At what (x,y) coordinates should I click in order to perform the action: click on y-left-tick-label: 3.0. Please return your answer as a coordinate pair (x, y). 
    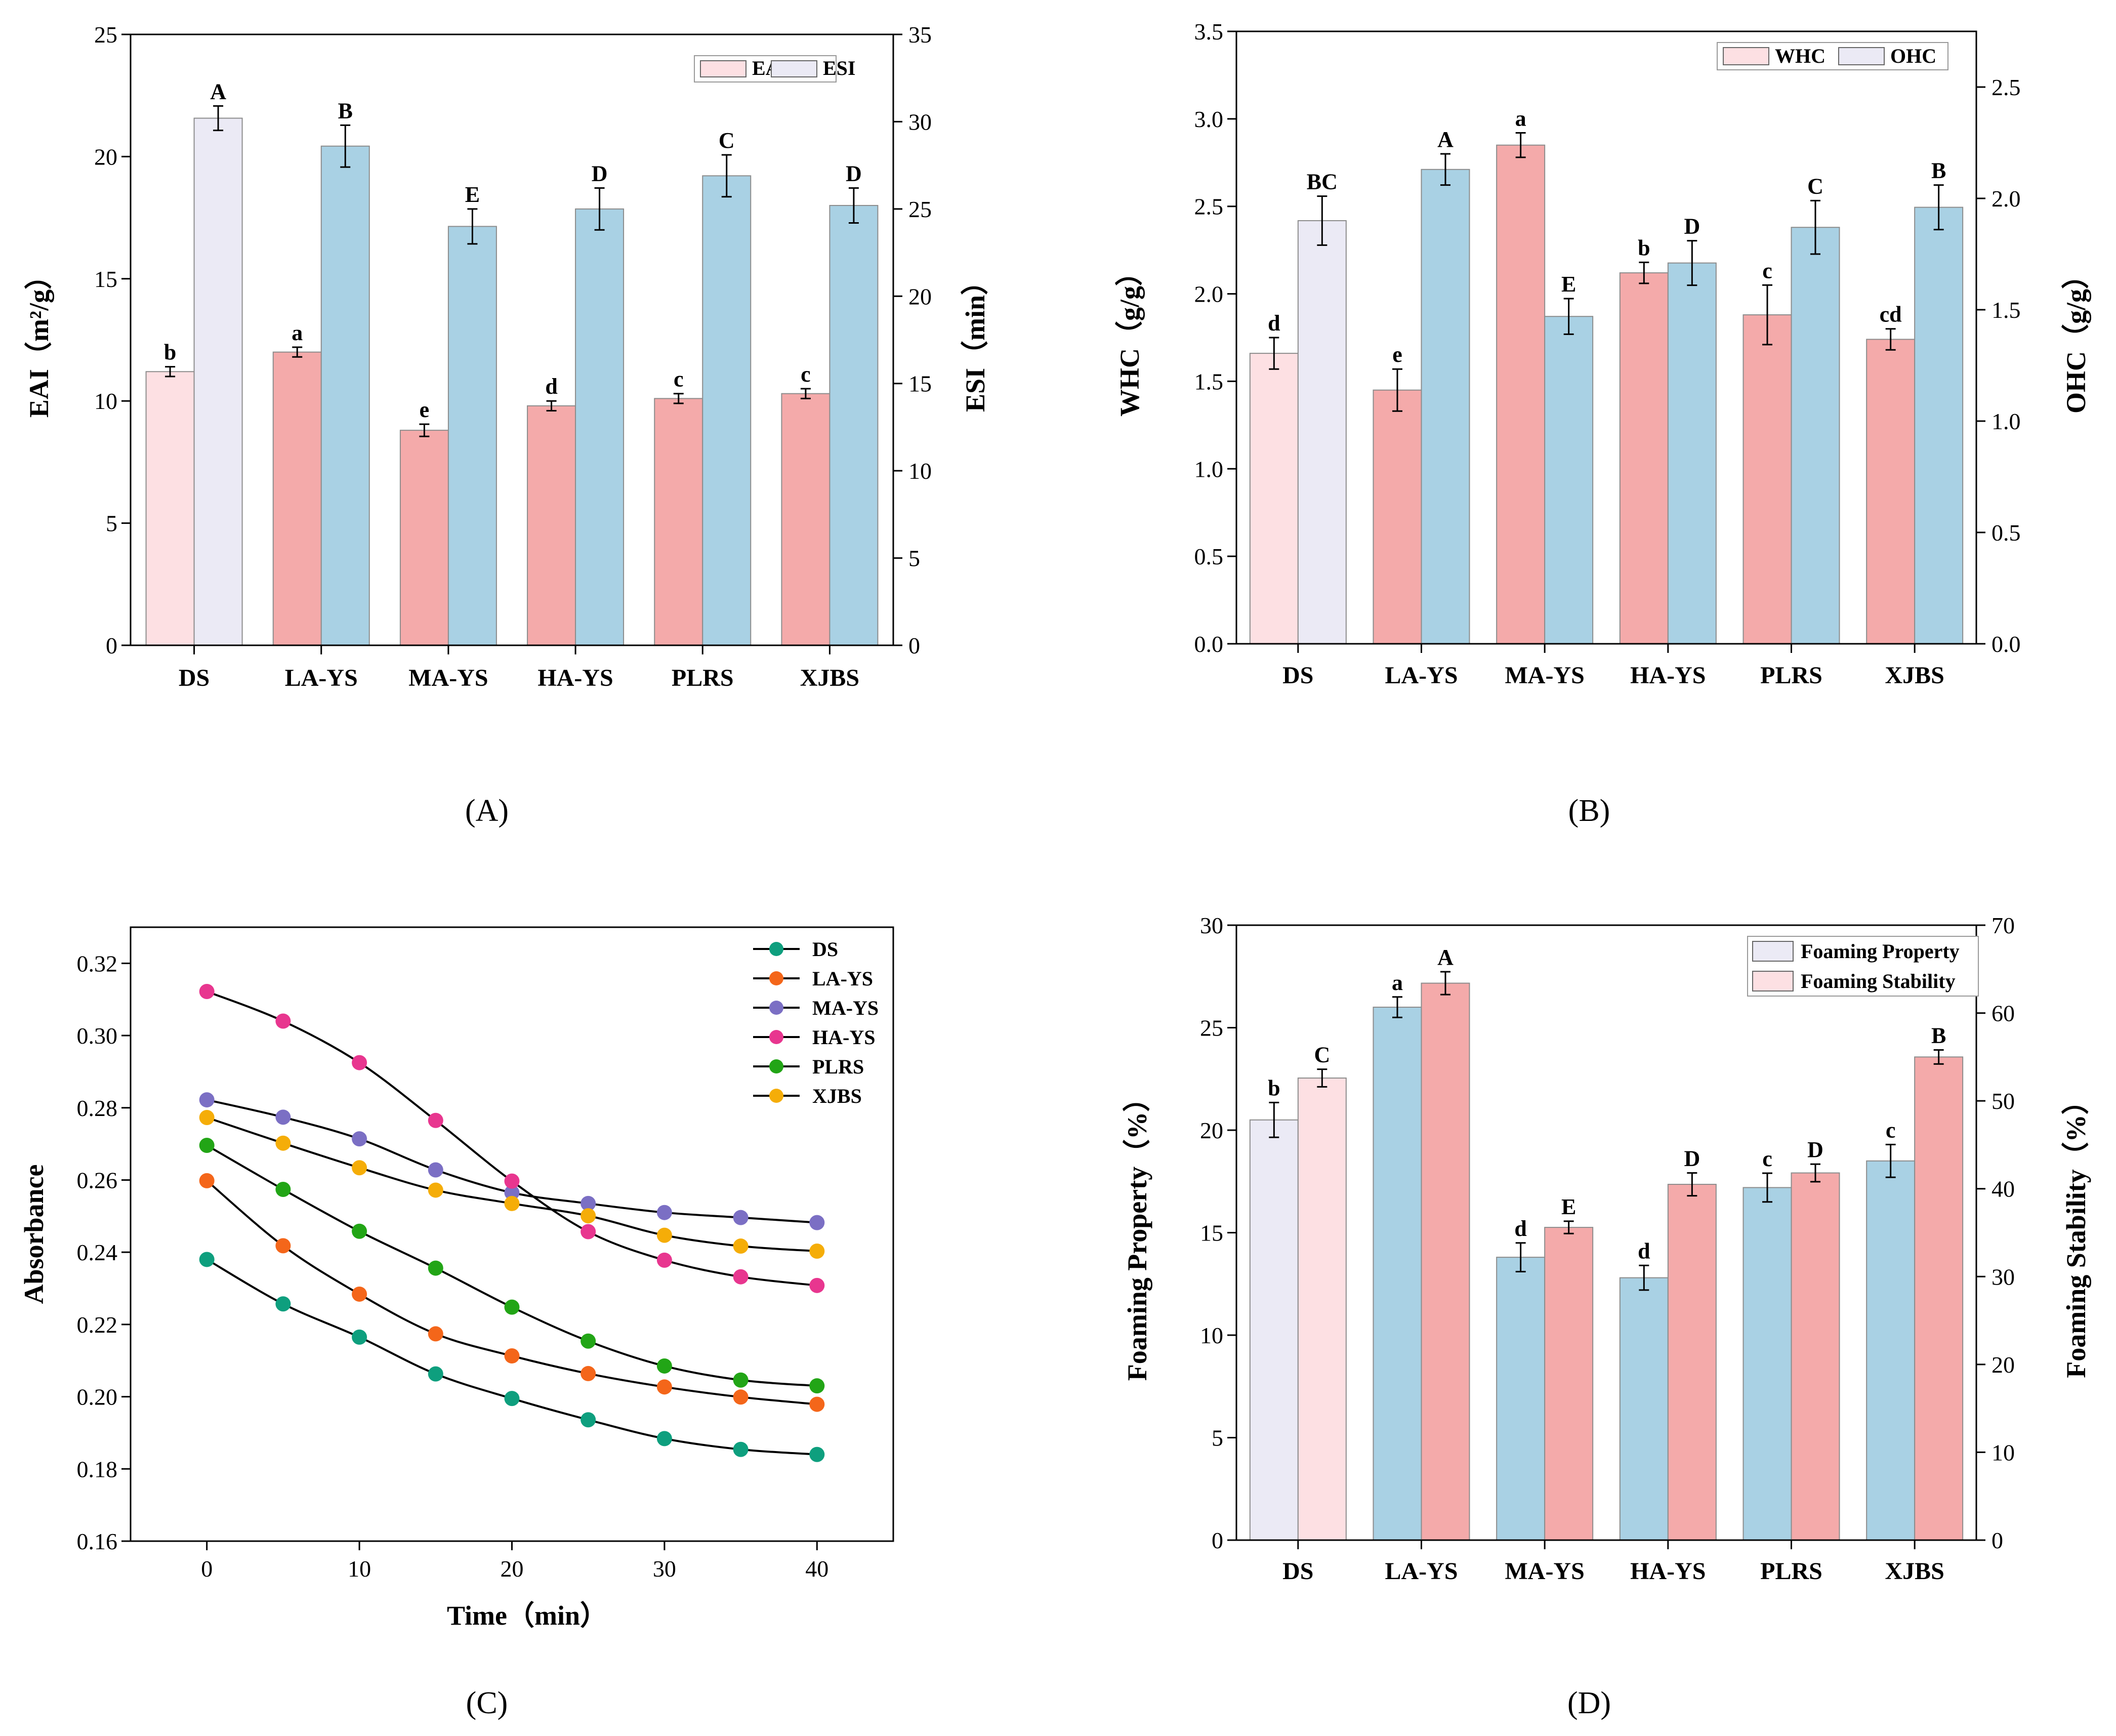
    Looking at the image, I should click on (1209, 119).